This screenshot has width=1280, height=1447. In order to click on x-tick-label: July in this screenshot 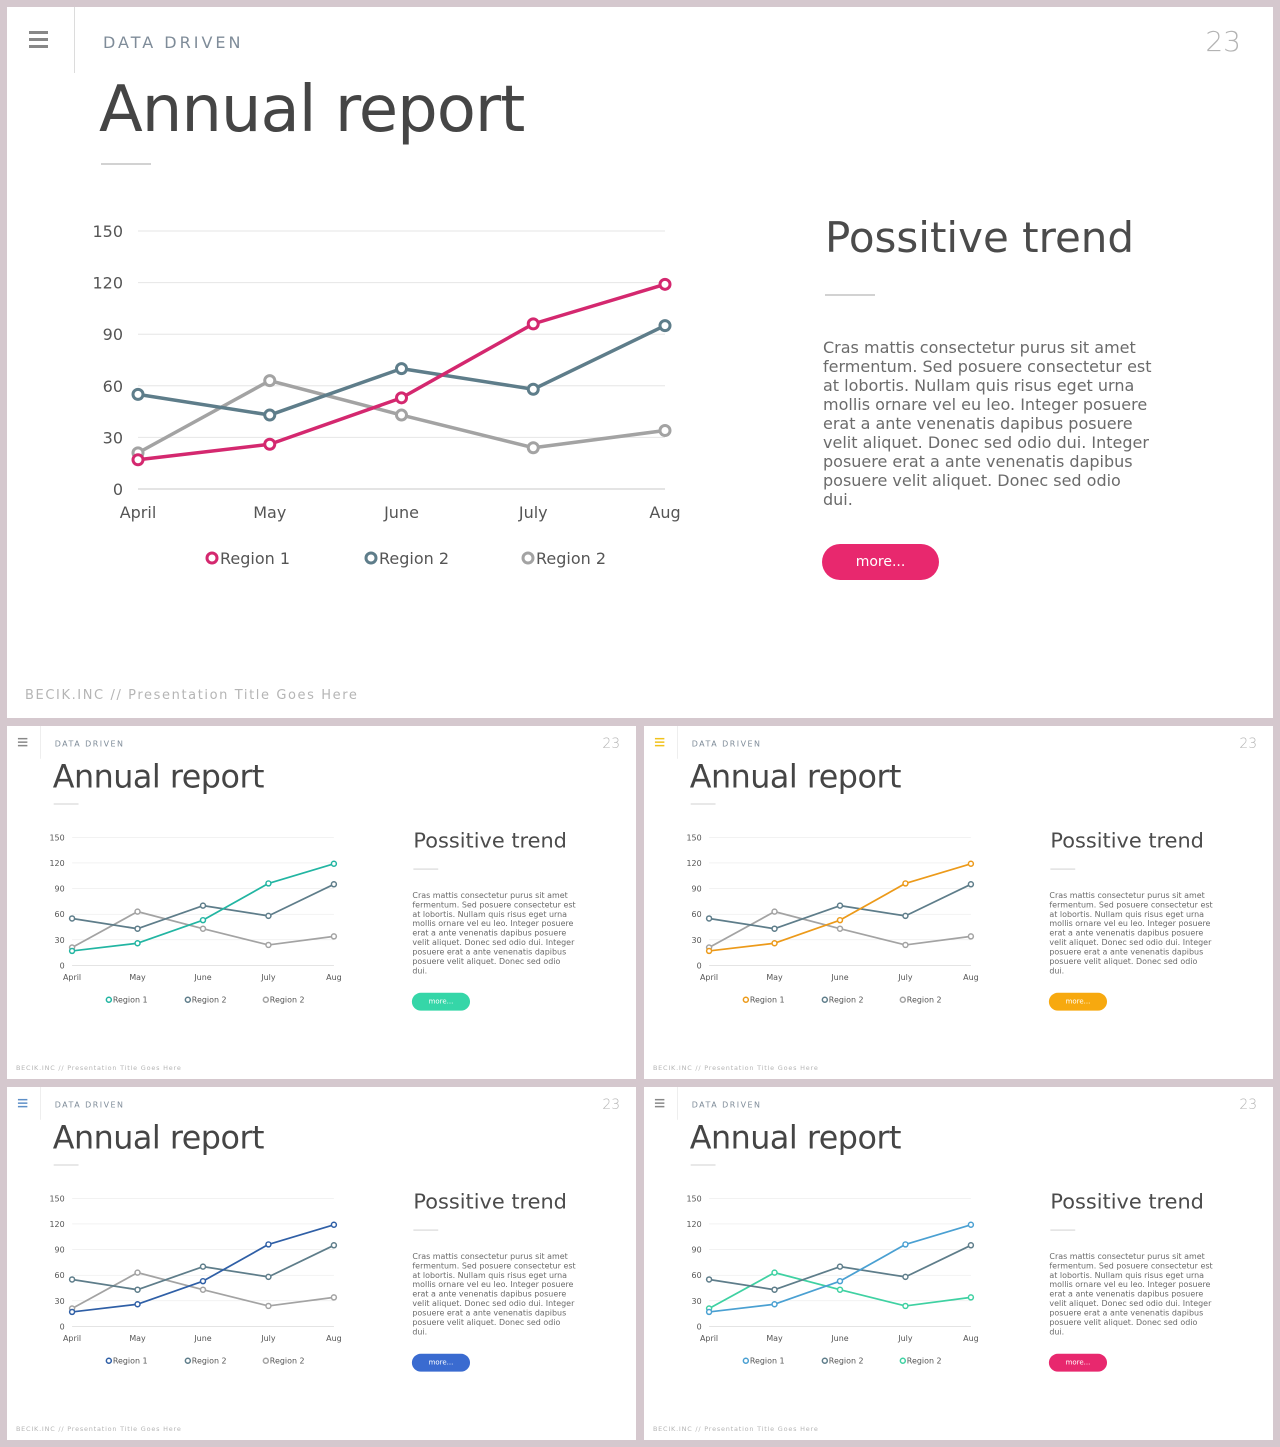, I will do `click(268, 1338)`.